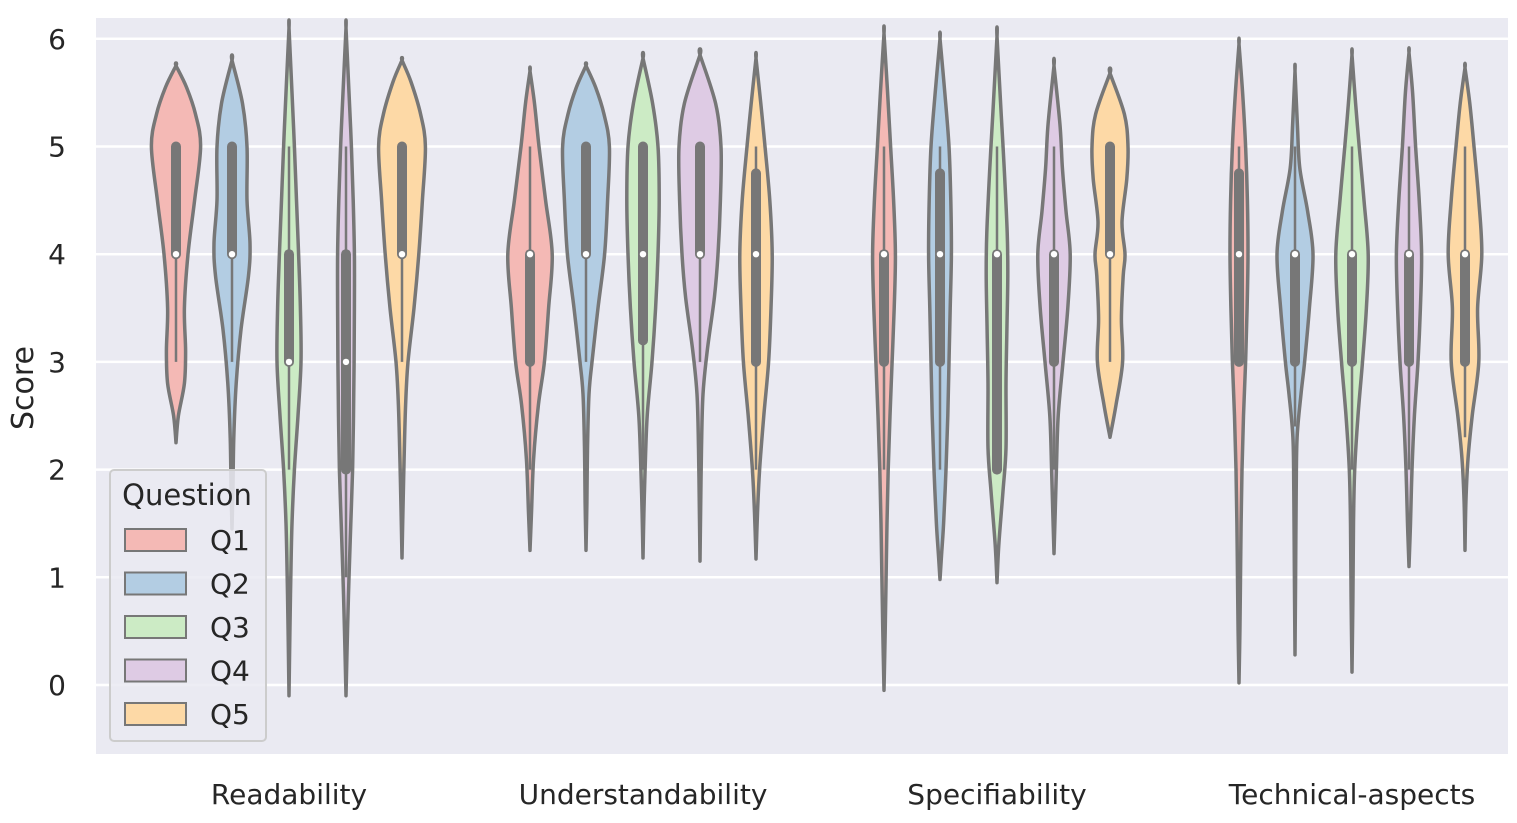  Describe the element at coordinates (57, 577) in the screenshot. I see `y-tick-label: 1` at that location.